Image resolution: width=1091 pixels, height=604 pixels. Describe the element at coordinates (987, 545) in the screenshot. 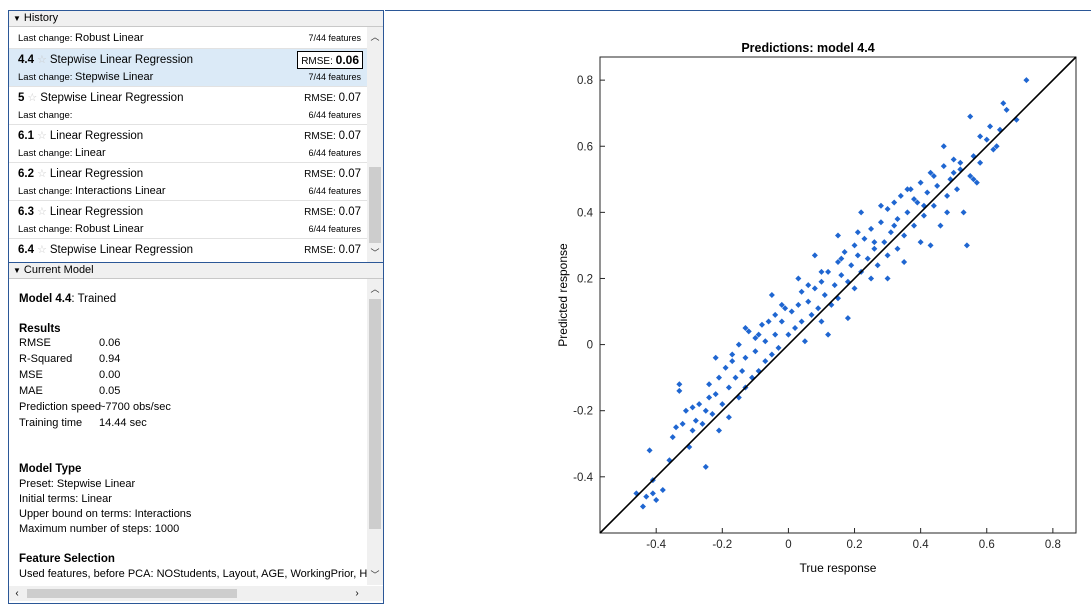

I see `x-tick-label: 0.6` at that location.